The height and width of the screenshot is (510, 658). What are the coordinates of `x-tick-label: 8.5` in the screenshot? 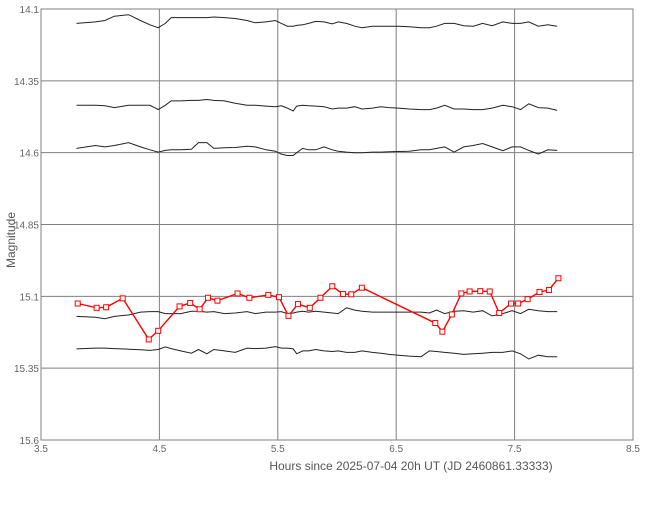 It's located at (633, 449).